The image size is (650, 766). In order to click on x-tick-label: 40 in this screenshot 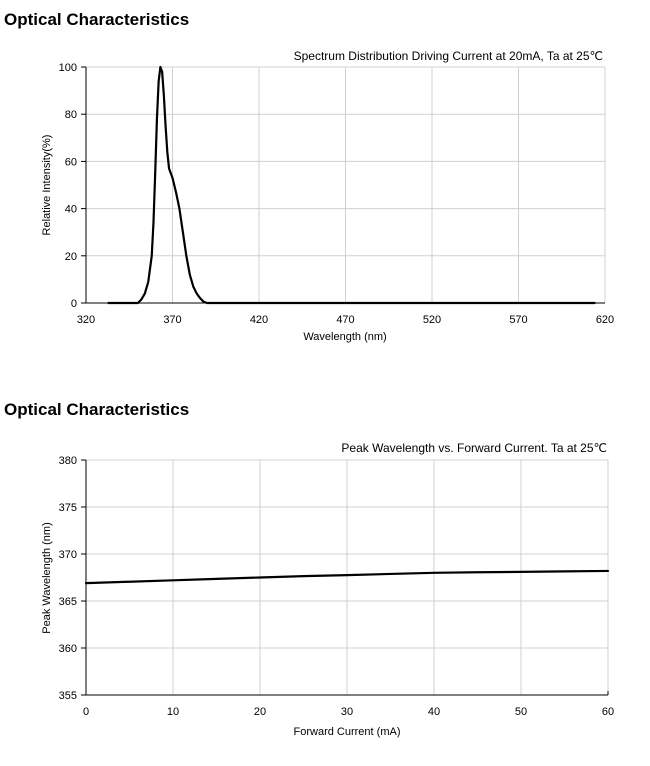, I will do `click(434, 712)`.